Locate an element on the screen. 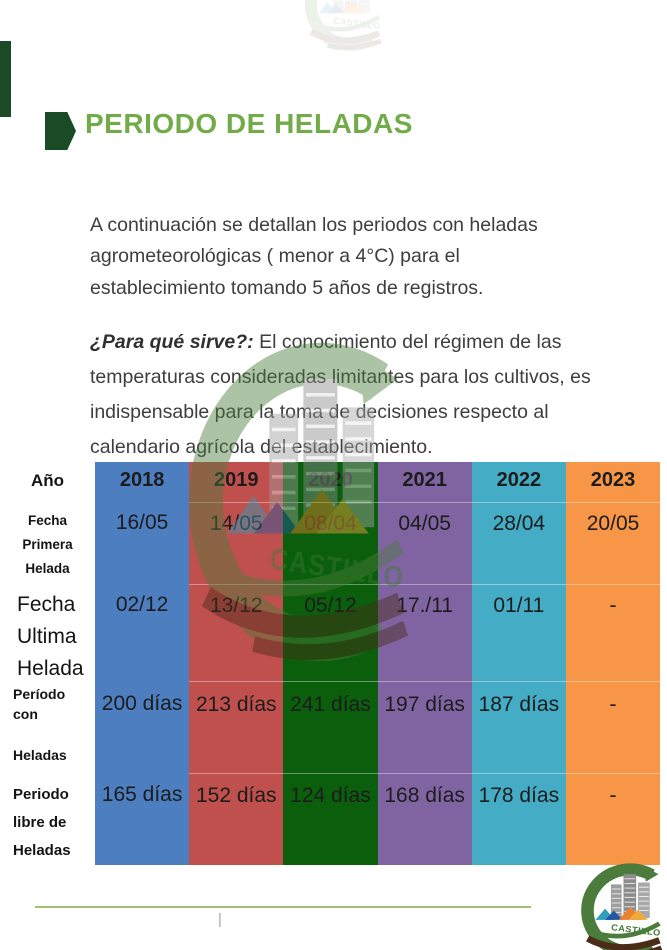 The image size is (667, 950). page-title: PERIODO DE HELADAS is located at coordinates (249, 123).